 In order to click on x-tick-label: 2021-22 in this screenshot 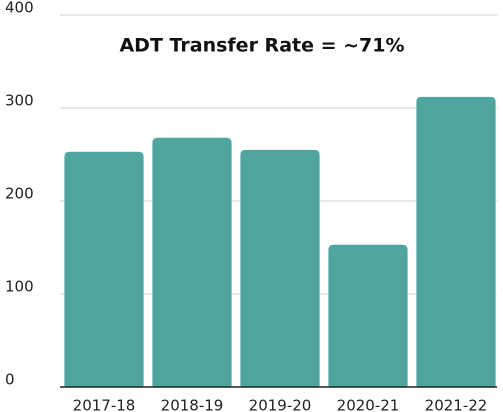, I will do `click(456, 404)`.